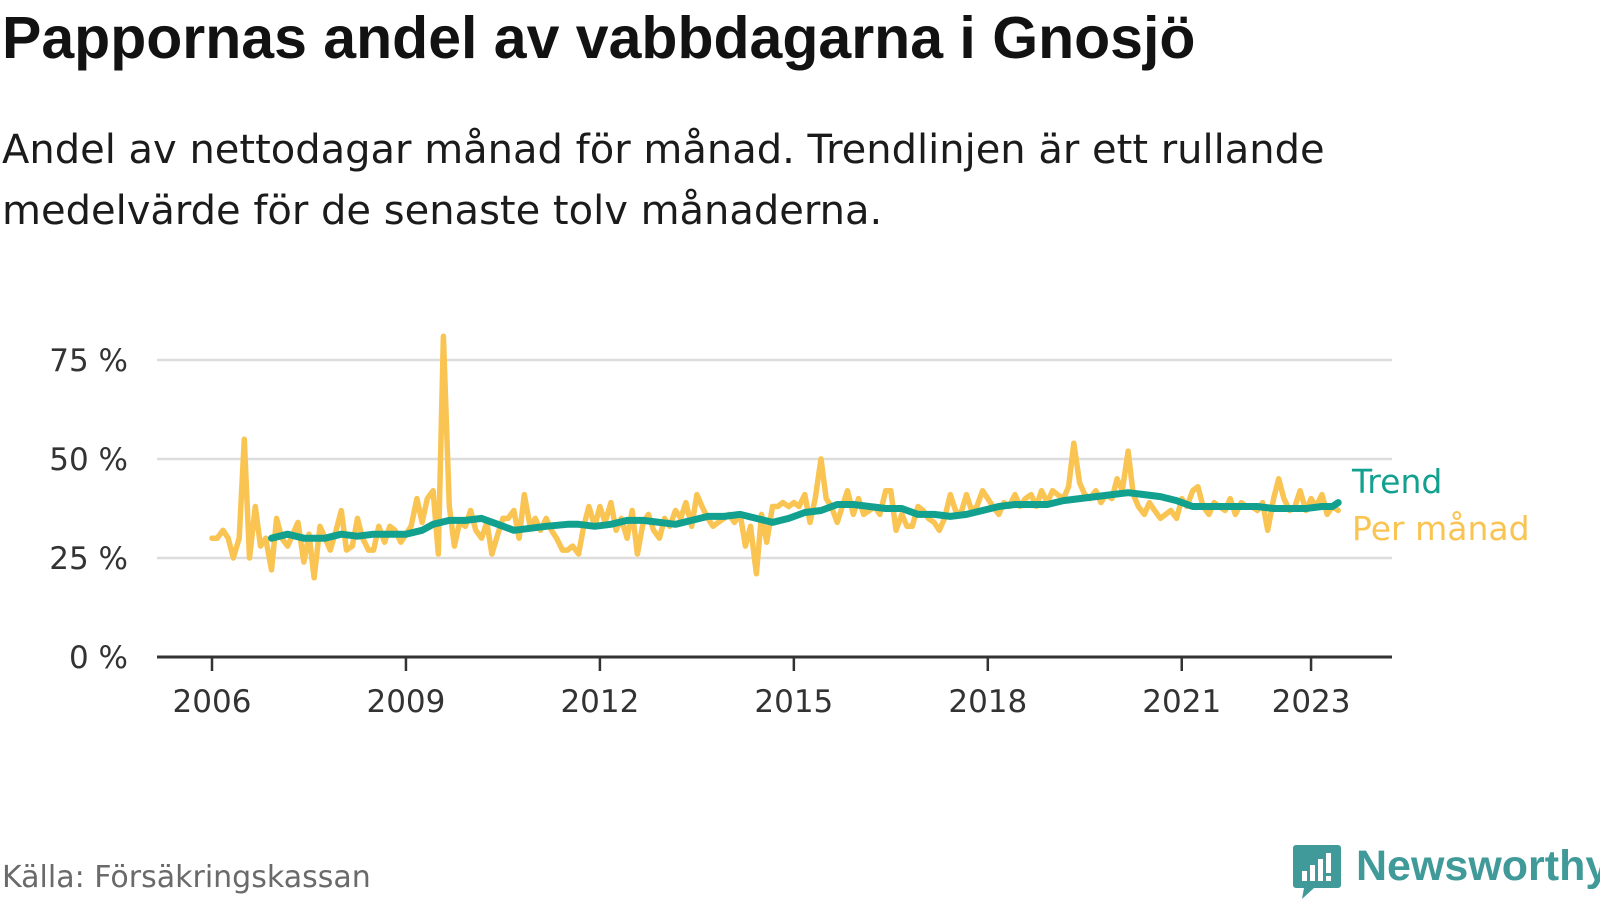 The height and width of the screenshot is (903, 1600). I want to click on y-tick-label: 0 %, so click(98, 658).